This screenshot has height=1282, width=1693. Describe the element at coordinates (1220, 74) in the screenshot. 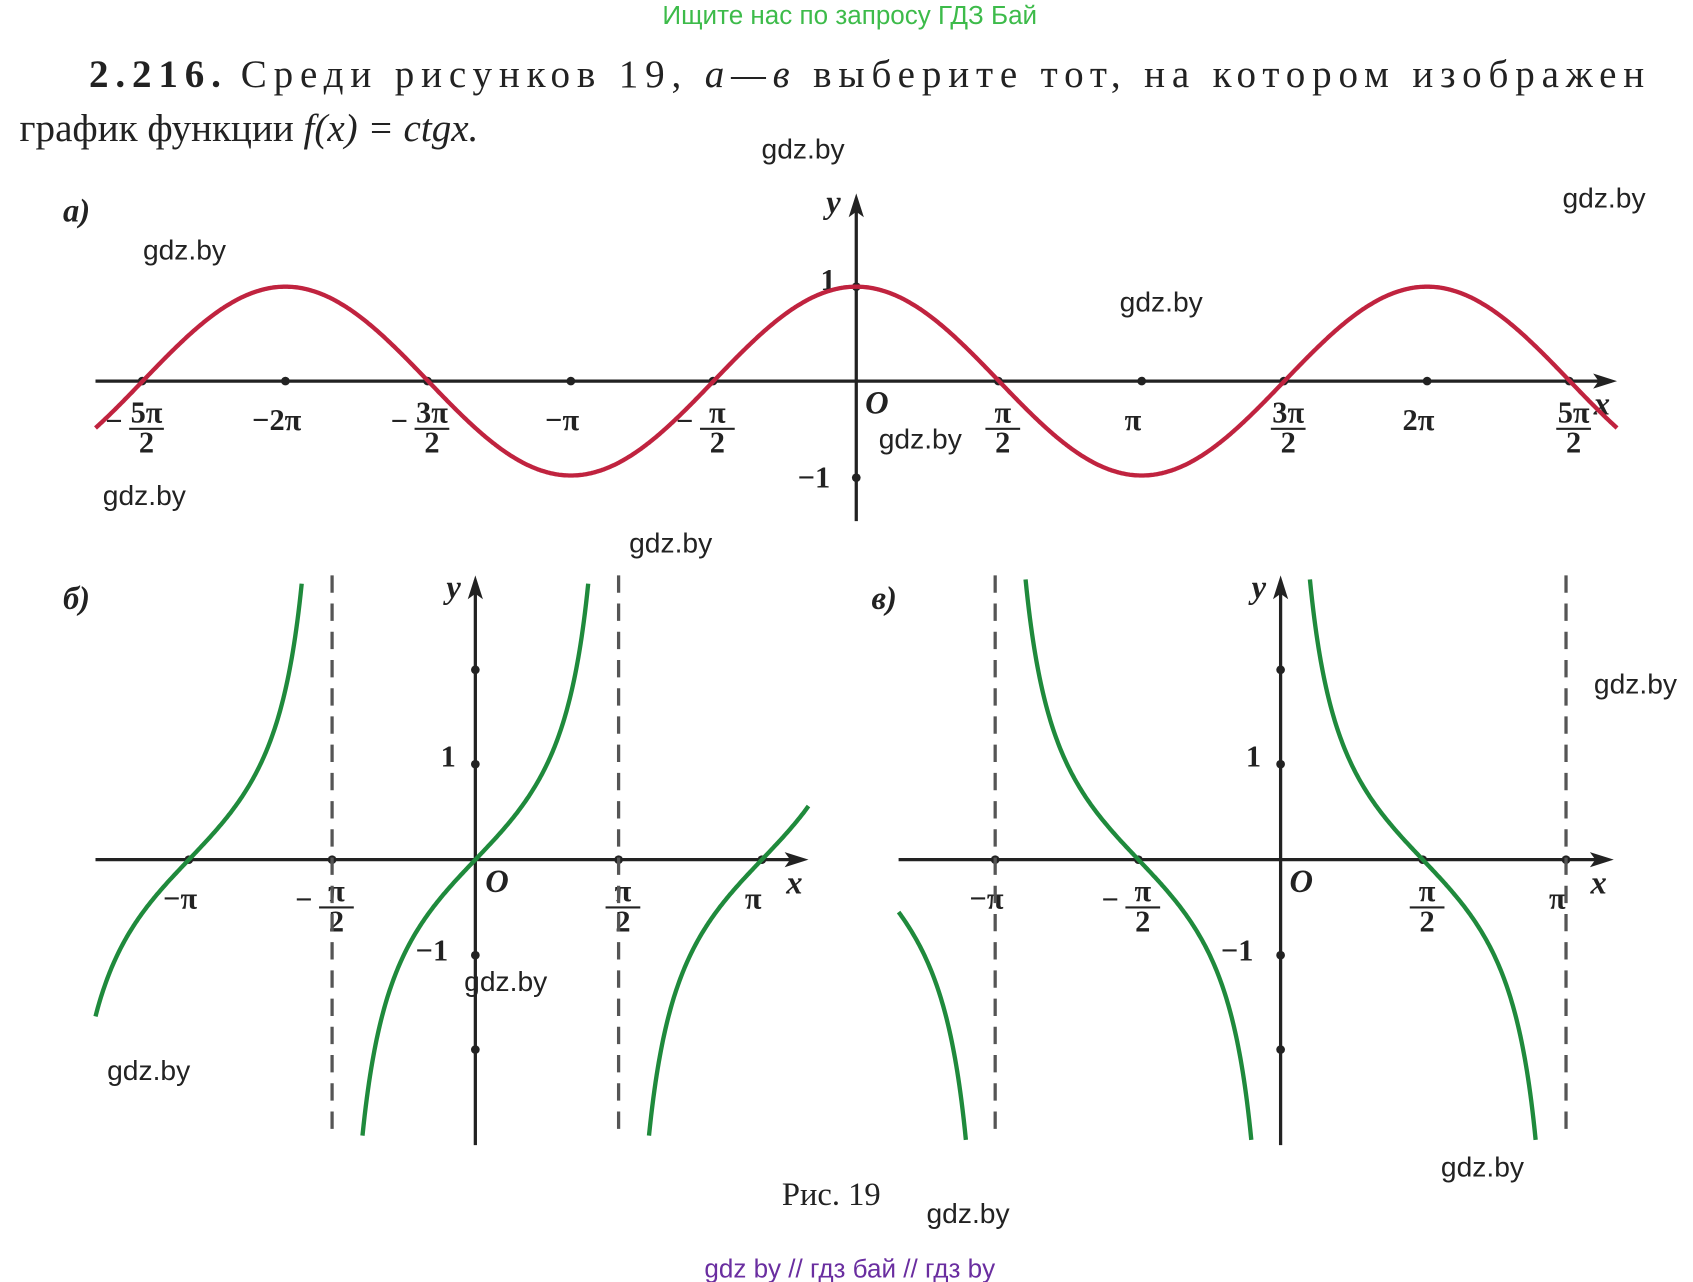

I see `problem-text: выберите тот, на котором изображен` at that location.